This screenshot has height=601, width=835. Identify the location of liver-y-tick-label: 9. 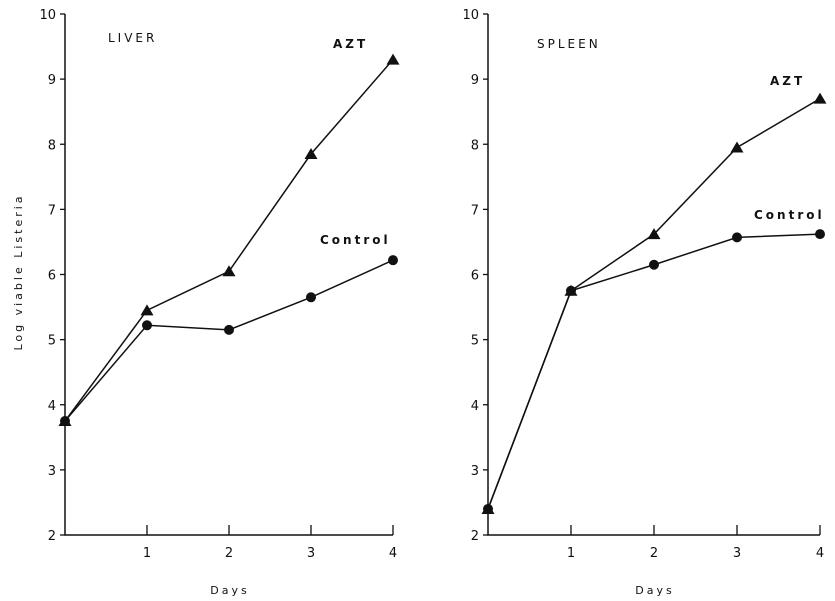
(52, 80).